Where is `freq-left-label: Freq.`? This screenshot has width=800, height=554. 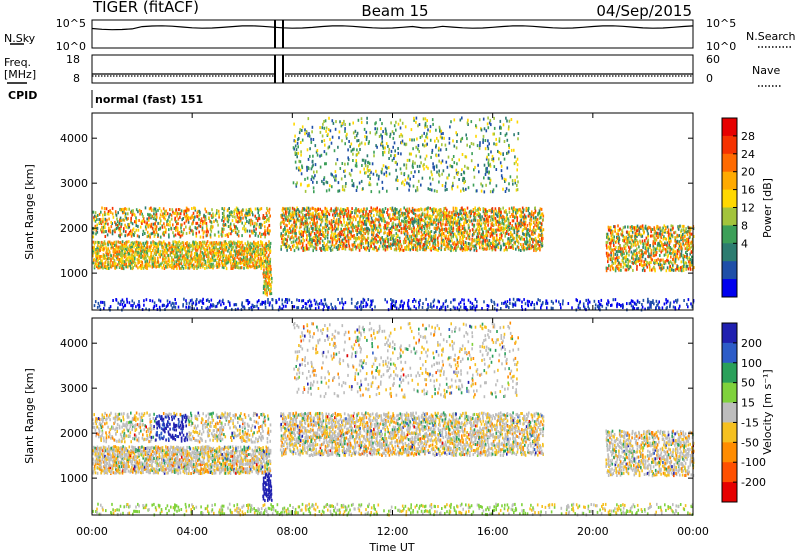
freq-left-label: Freq. is located at coordinates (17, 62).